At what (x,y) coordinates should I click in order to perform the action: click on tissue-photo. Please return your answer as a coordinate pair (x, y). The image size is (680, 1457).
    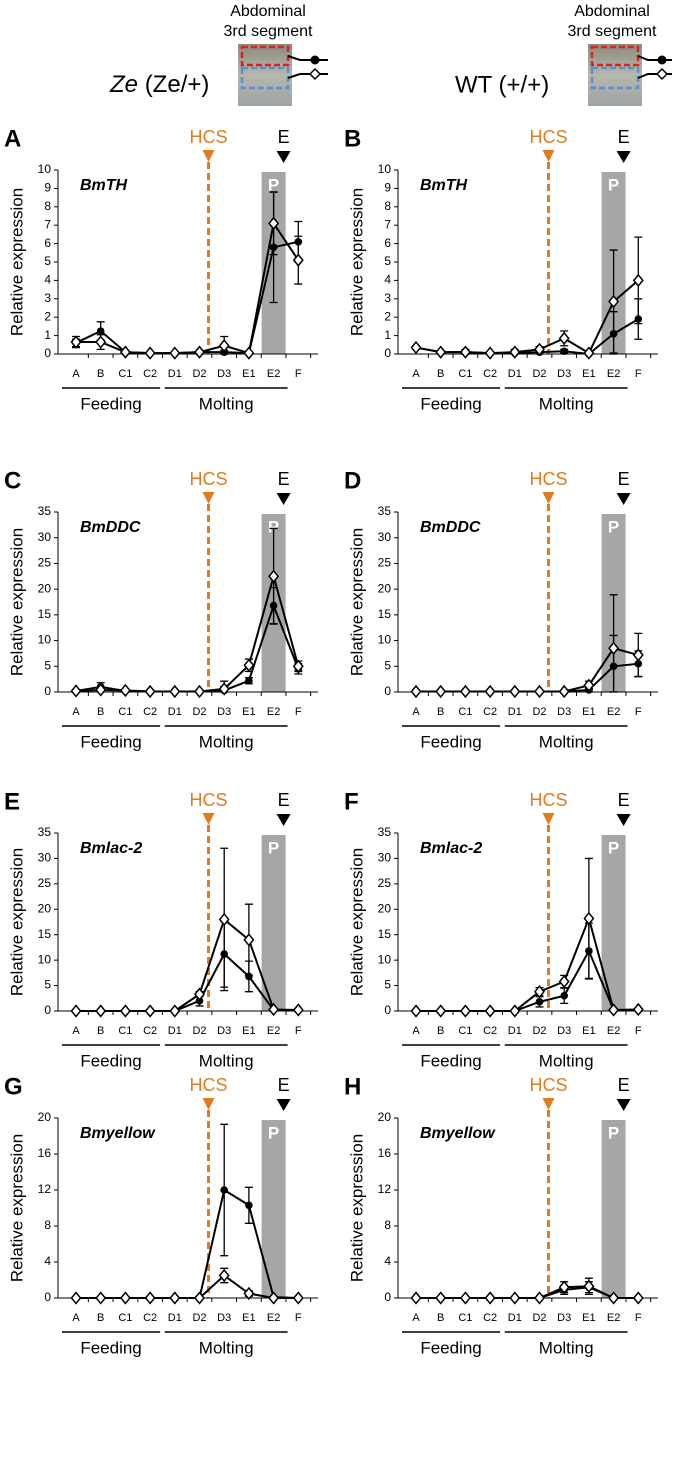
    Looking at the image, I should click on (615, 75).